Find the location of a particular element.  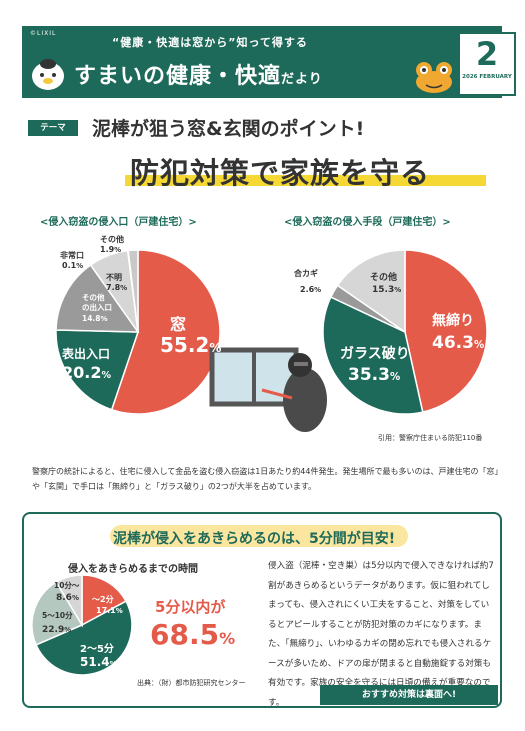

pie0-value-1: 20.2% is located at coordinates (86, 372).